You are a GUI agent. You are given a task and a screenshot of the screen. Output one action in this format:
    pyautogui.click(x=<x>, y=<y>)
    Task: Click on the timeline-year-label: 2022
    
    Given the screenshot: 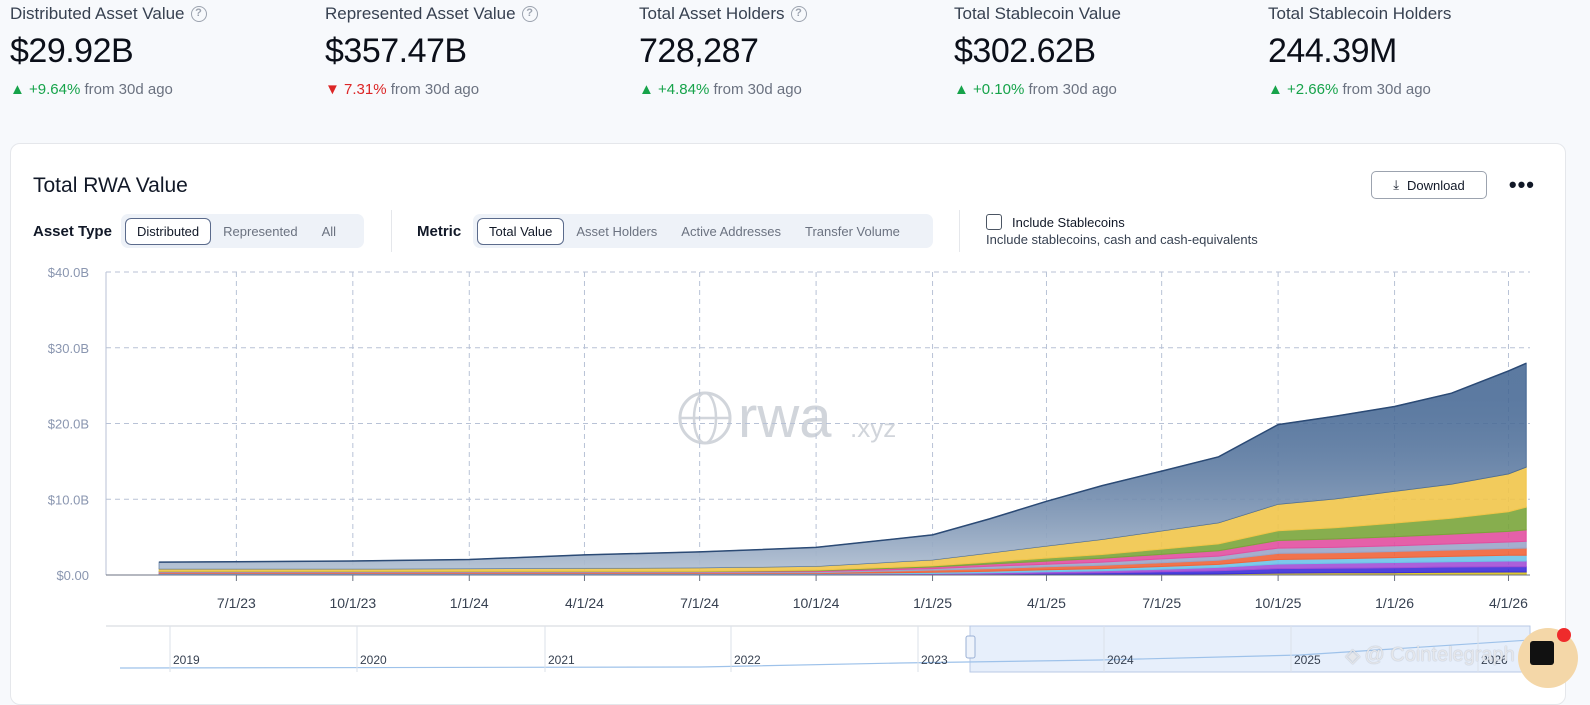 What is the action you would take?
    pyautogui.click(x=747, y=660)
    